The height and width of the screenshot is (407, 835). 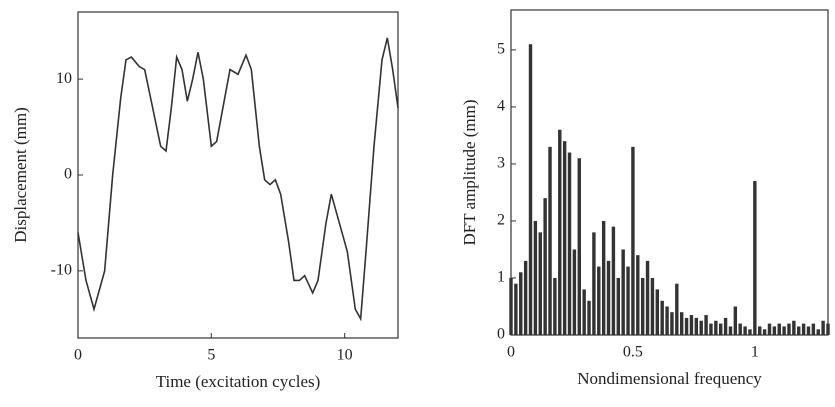 I want to click on y-axis-label: DFT amplitude (mm), so click(x=469, y=172).